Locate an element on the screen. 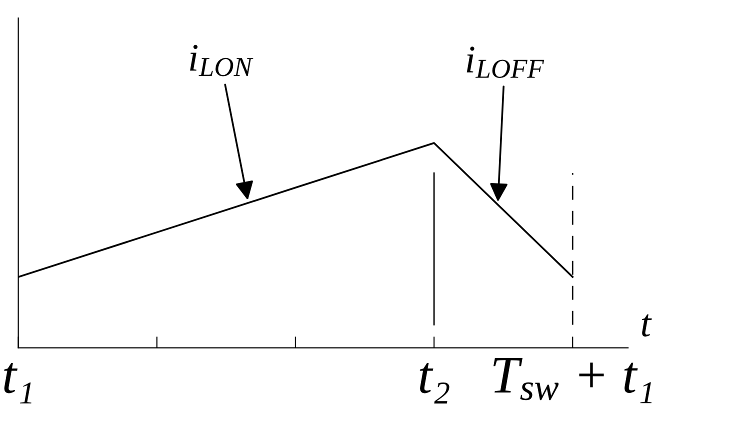 This screenshot has height=431, width=732. text: i$_{LOFF}$ is located at coordinates (505, 62).